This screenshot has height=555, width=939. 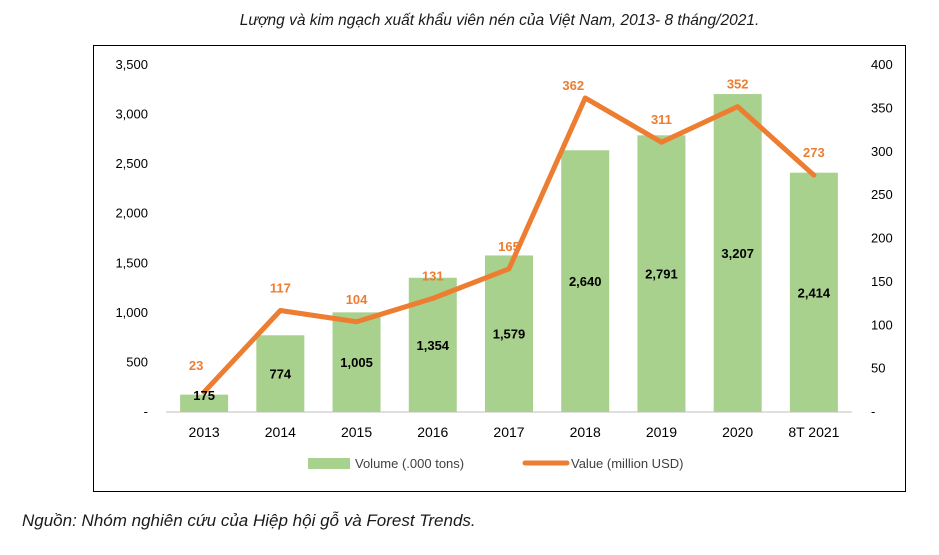 I want to click on y-left-tick-label: 3,500, so click(x=131, y=64).